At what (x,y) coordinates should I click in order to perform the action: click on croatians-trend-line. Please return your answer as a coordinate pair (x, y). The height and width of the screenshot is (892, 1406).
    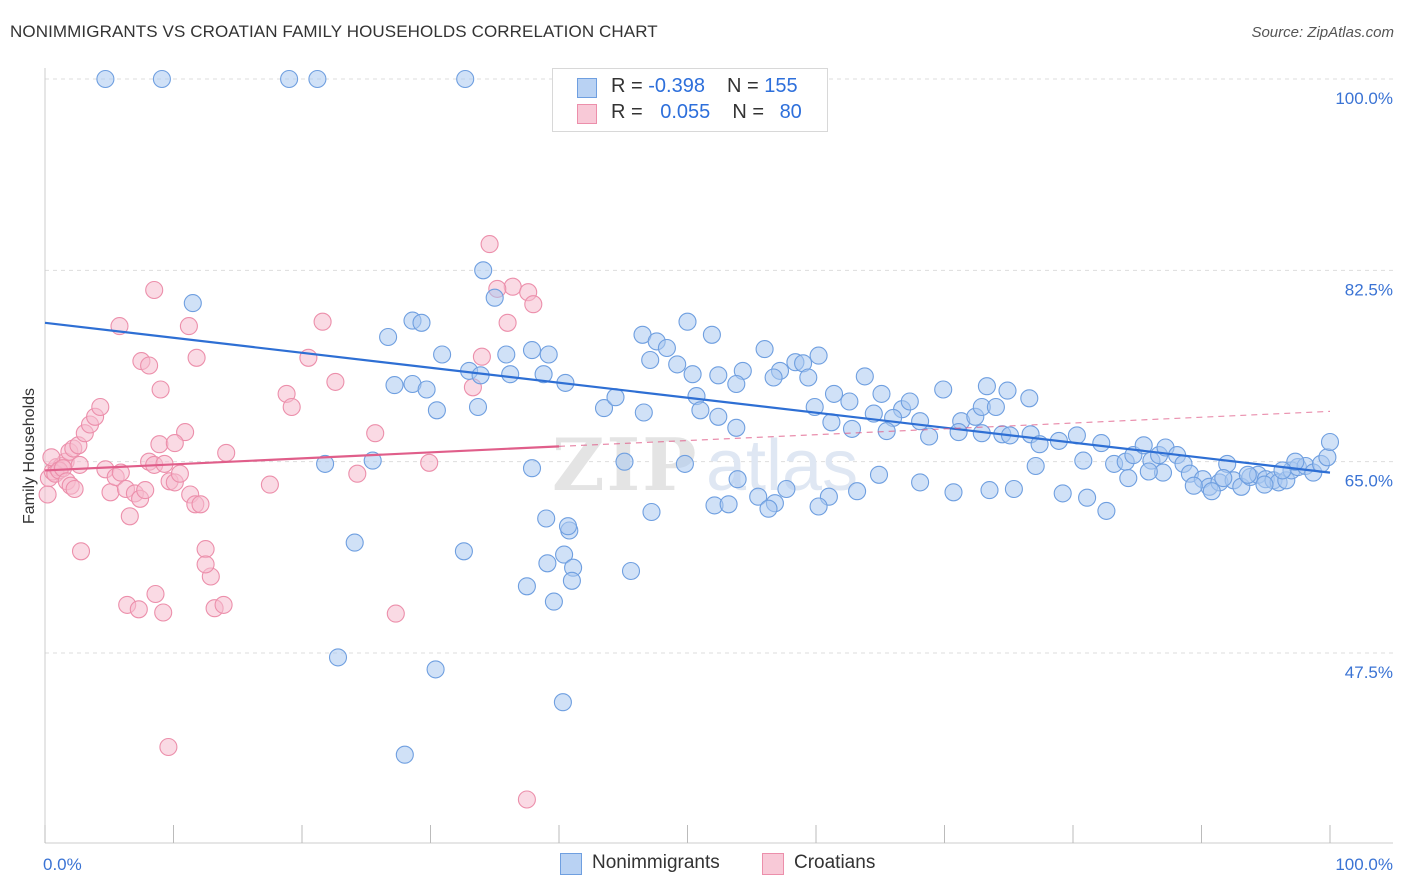
    Looking at the image, I should click on (302, 458).